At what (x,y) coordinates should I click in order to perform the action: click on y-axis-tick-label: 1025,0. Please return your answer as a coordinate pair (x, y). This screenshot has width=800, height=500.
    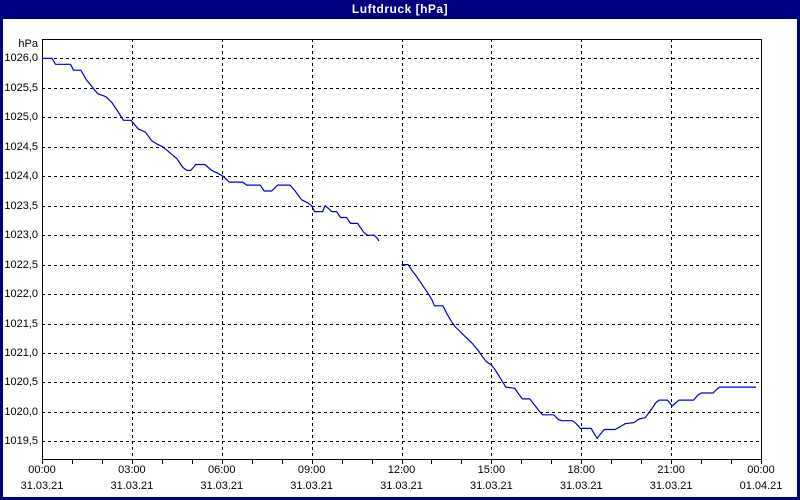
    Looking at the image, I should click on (21, 117).